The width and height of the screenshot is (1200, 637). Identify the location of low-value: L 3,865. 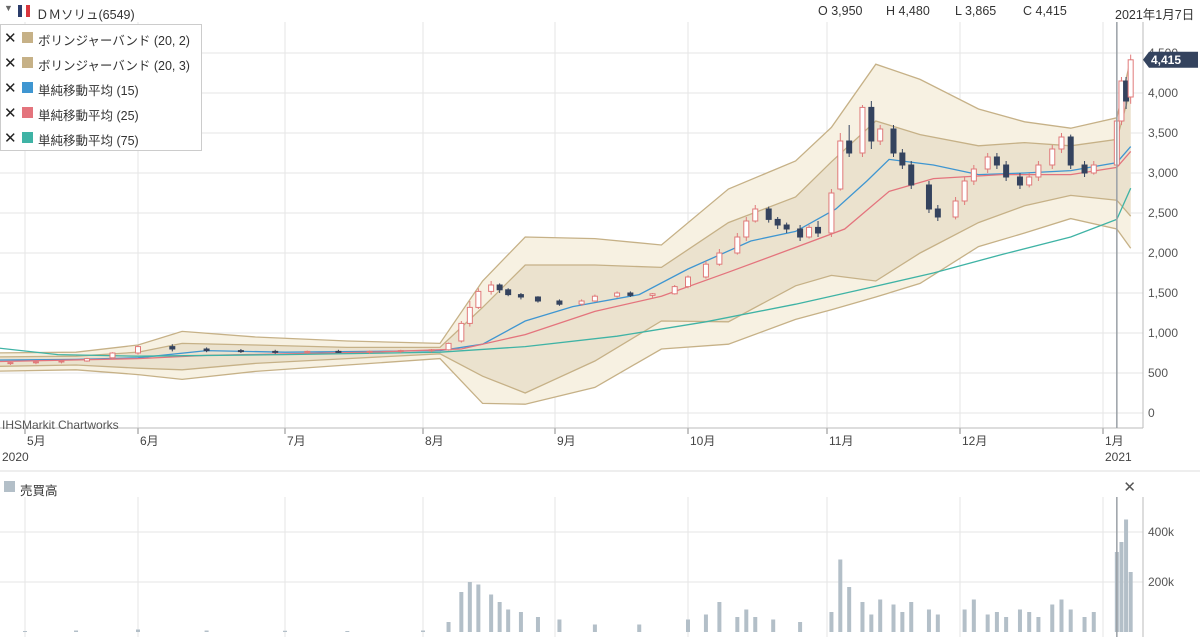
(976, 11).